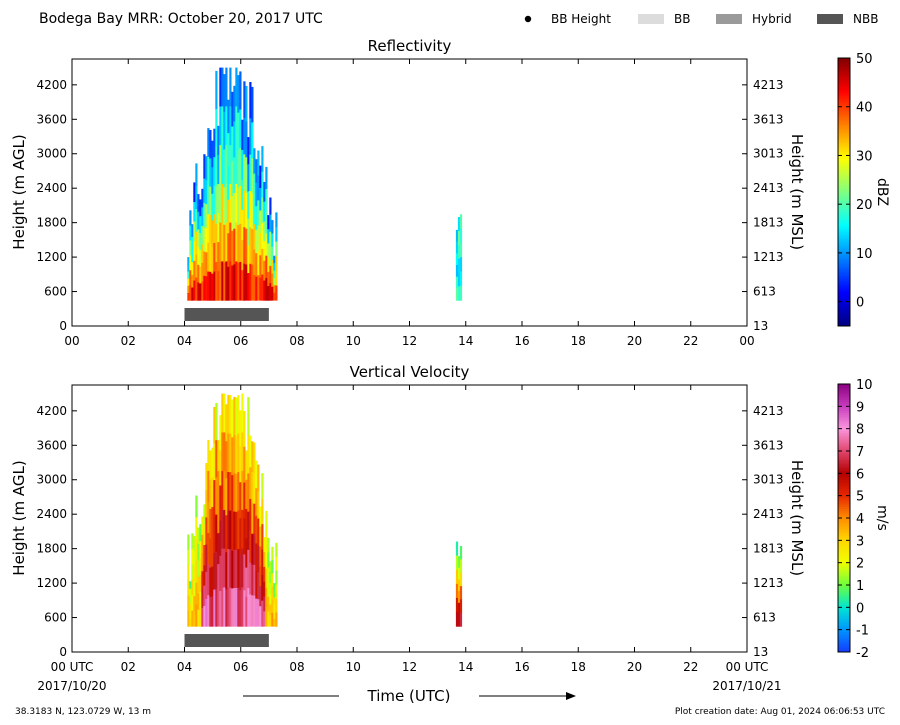 This screenshot has height=725, width=900. Describe the element at coordinates (51, 223) in the screenshot. I see `y-tick-label: 1800` at that location.